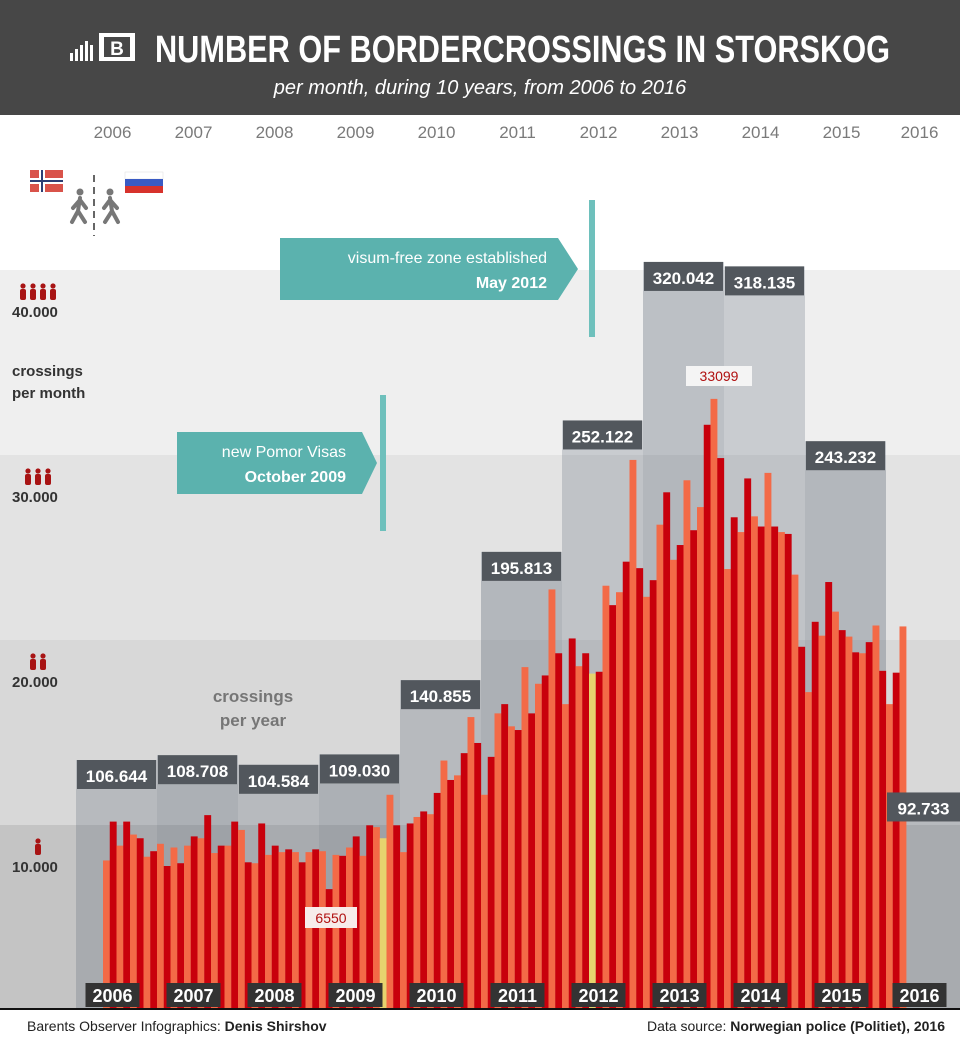 The width and height of the screenshot is (960, 1040). Describe the element at coordinates (35, 579) in the screenshot. I see `y-axis: 10.000 20.000 30.000 40.000` at that location.